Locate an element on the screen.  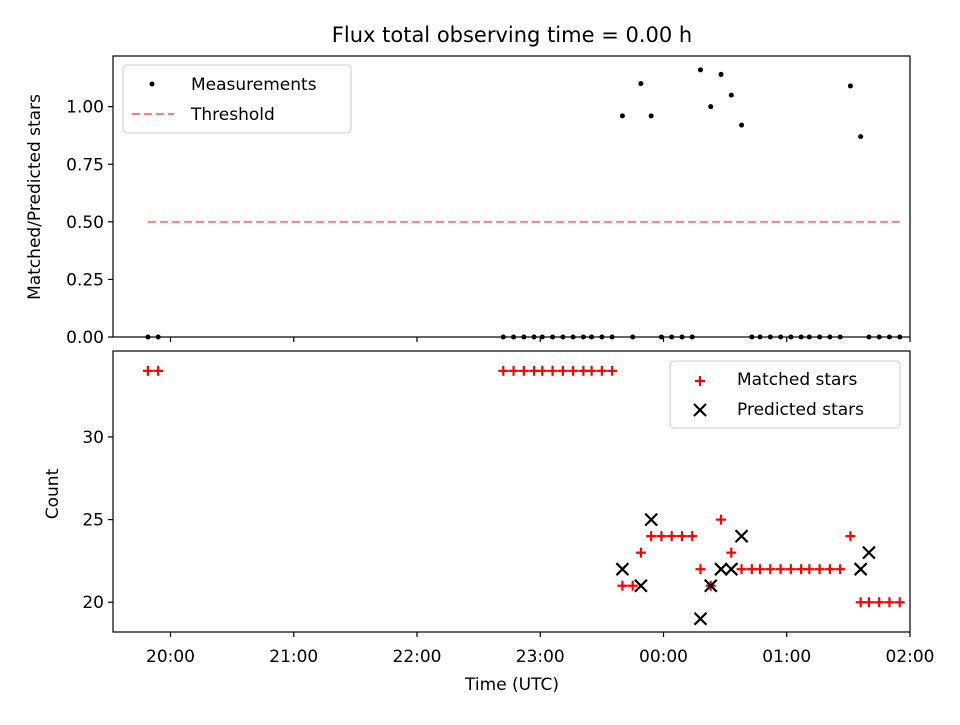
bottom-x-tick-label: 02:00 is located at coordinates (910, 657).